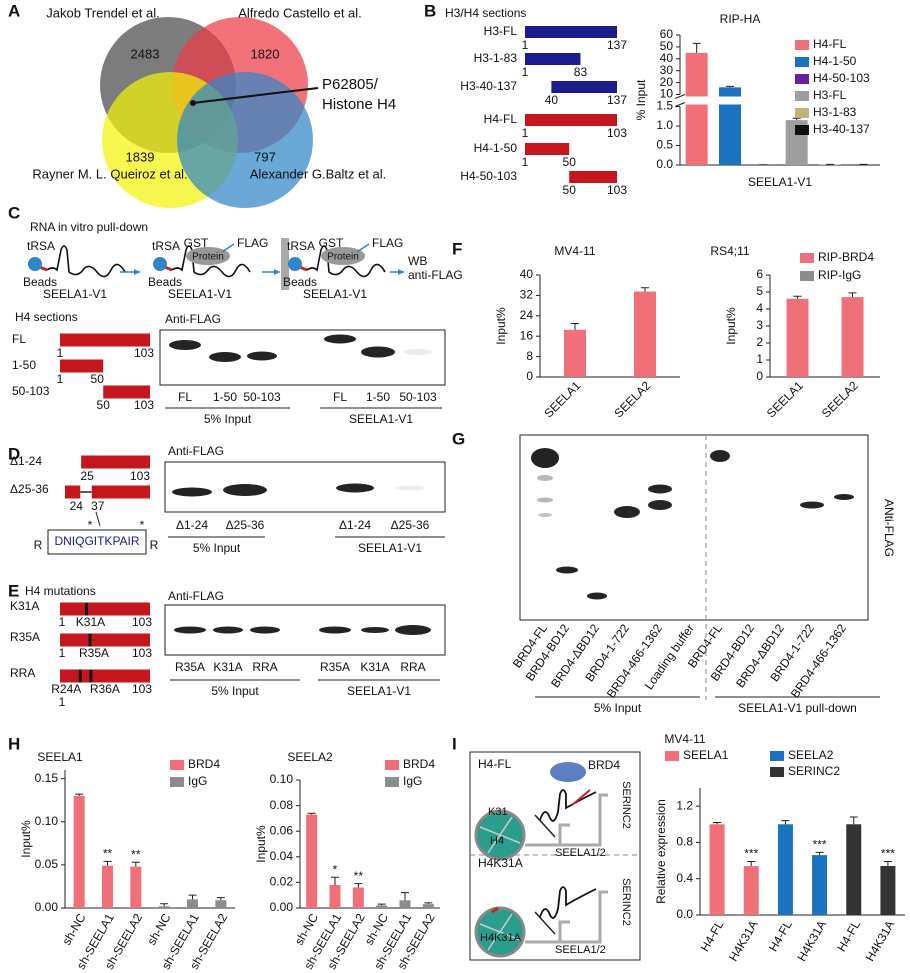  Describe the element at coordinates (552, 100) in the screenshot. I see `construct-start: 40` at that location.